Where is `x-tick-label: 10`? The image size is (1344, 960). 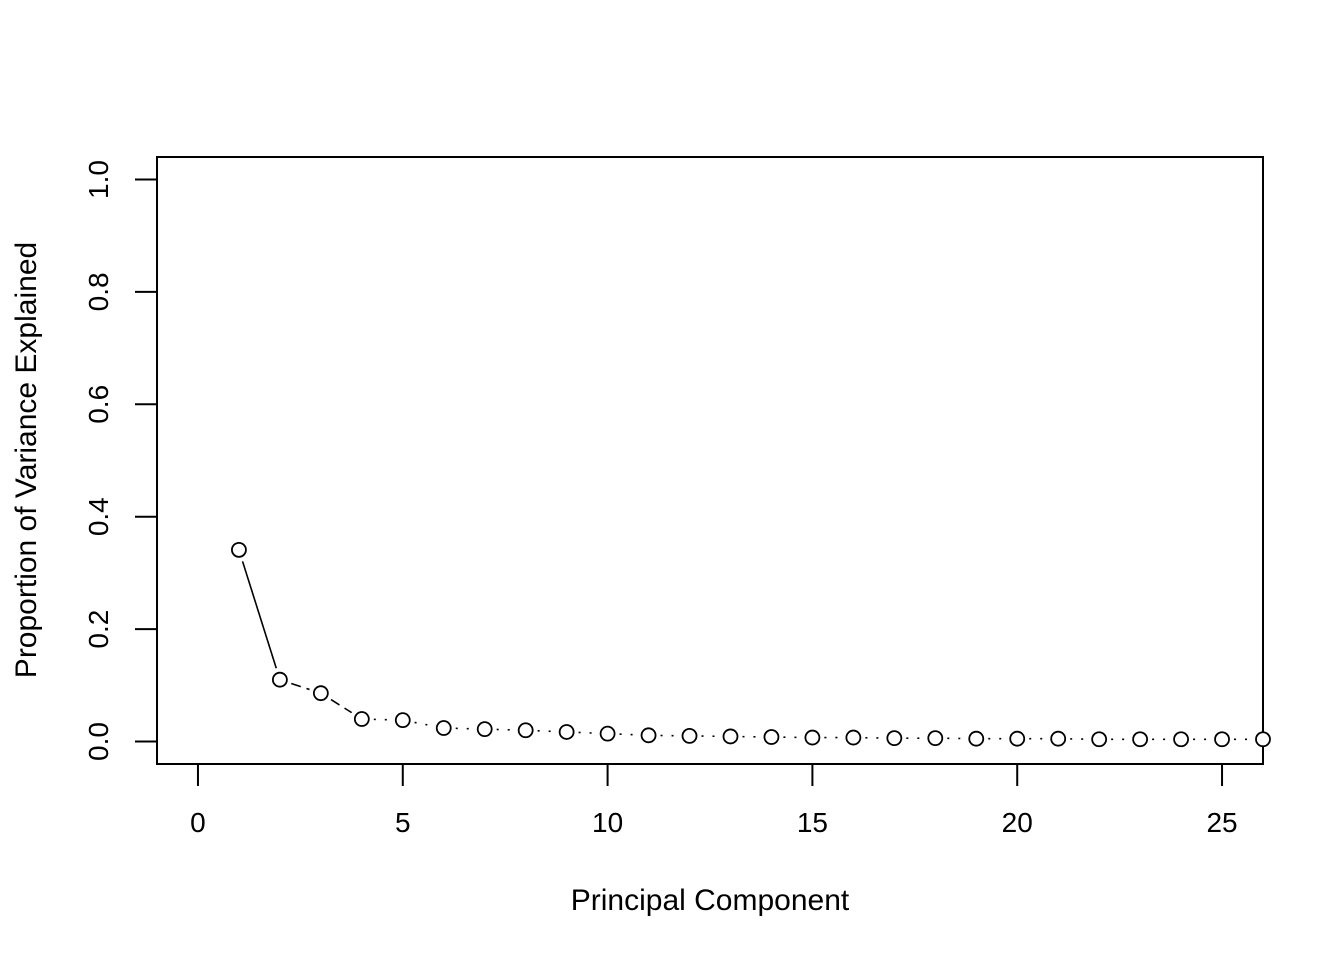
x-tick-label: 10 is located at coordinates (607, 822).